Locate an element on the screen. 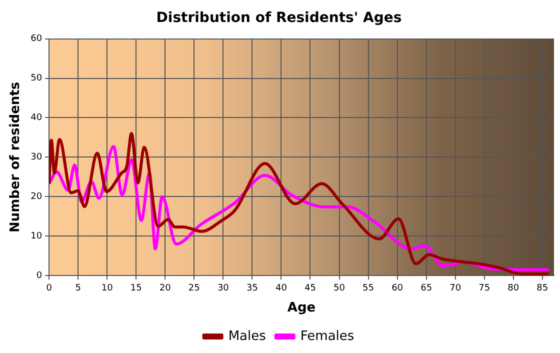  chart-title: Distribution of Residents' Ages is located at coordinates (279, 18).